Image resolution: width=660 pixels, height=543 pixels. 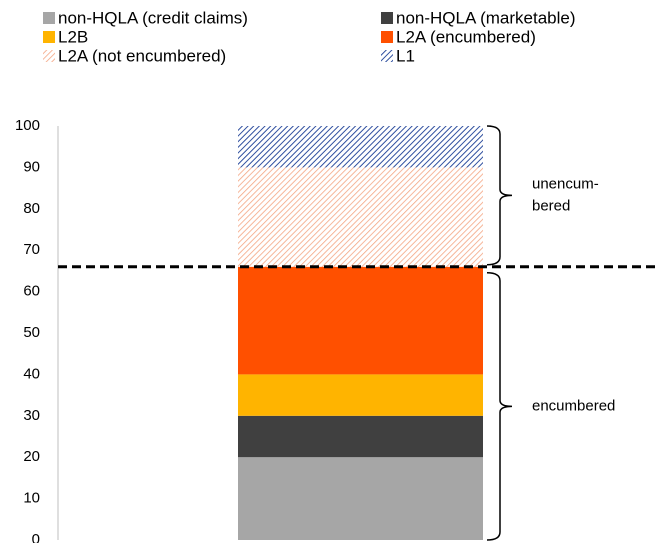 What do you see at coordinates (31, 456) in the screenshot?
I see `y-tick-label: 20` at bounding box center [31, 456].